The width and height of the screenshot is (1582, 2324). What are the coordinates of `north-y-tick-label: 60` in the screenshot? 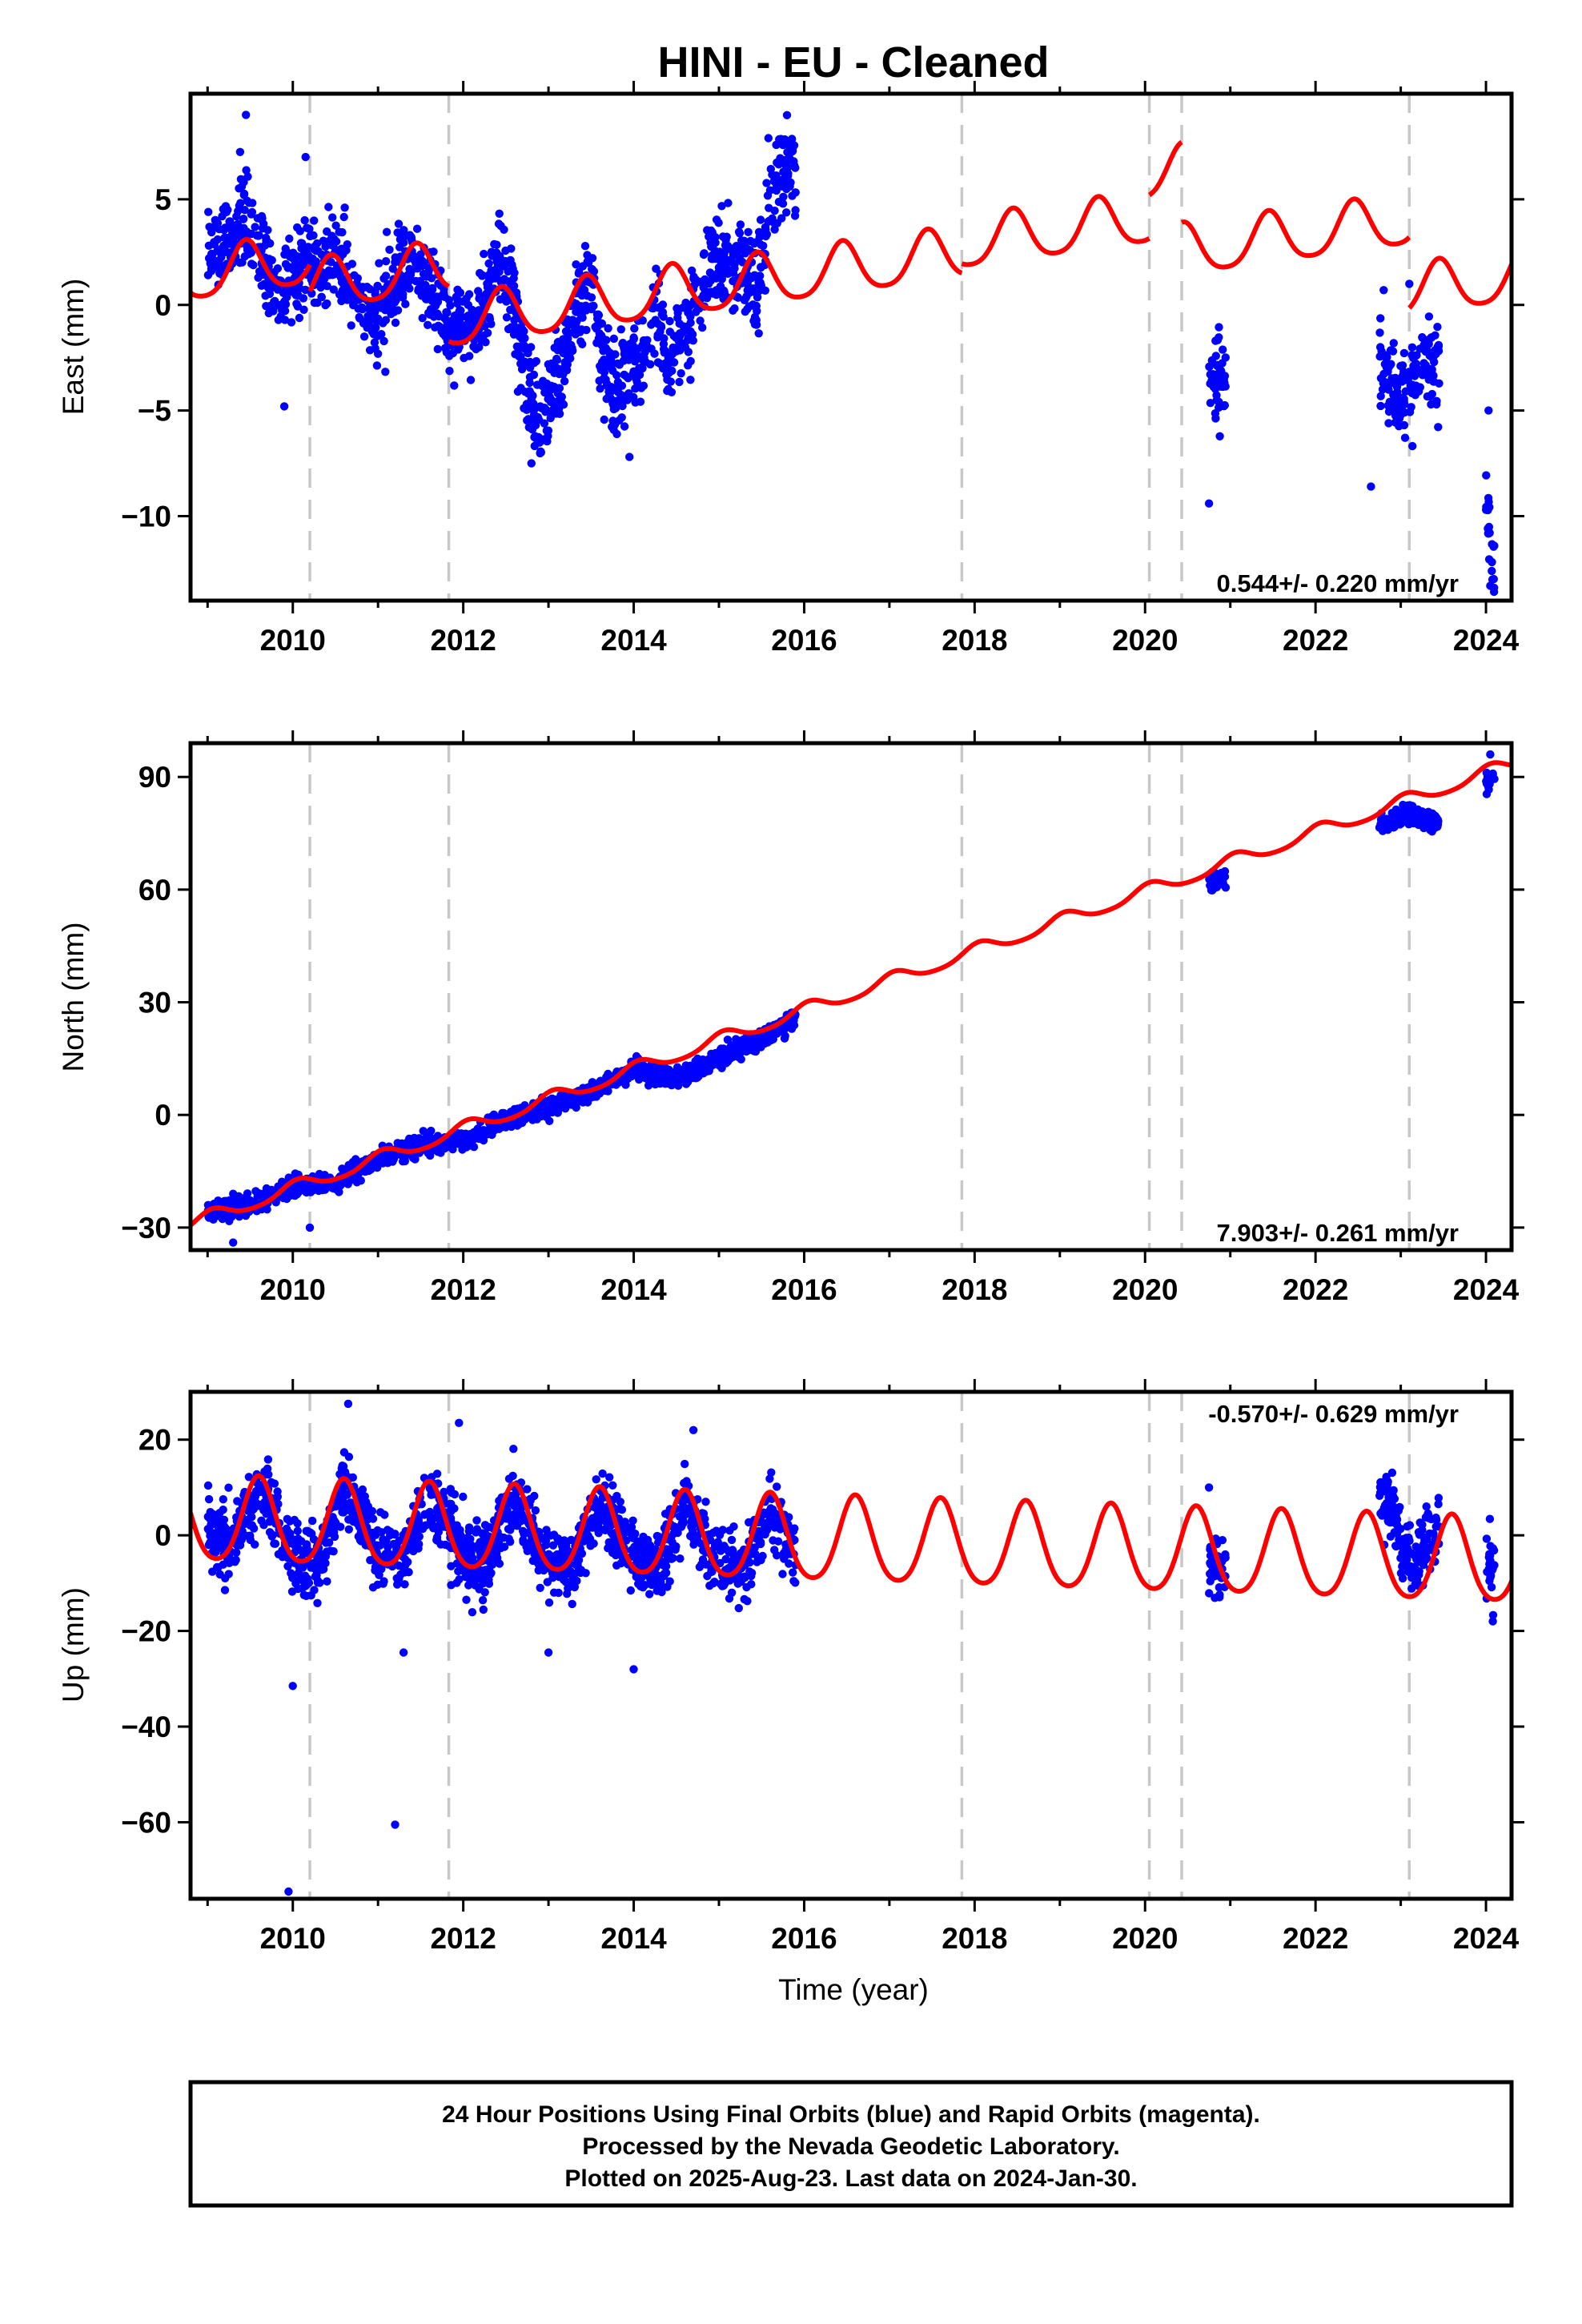 It's located at (155, 891).